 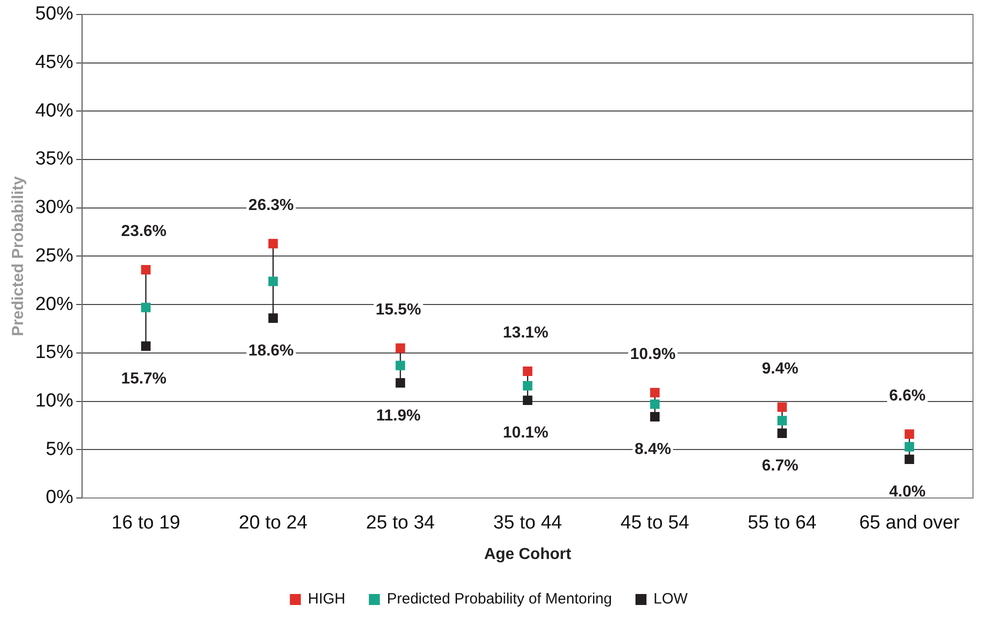 I want to click on x-tick-label: 16 to 19, so click(x=146, y=523).